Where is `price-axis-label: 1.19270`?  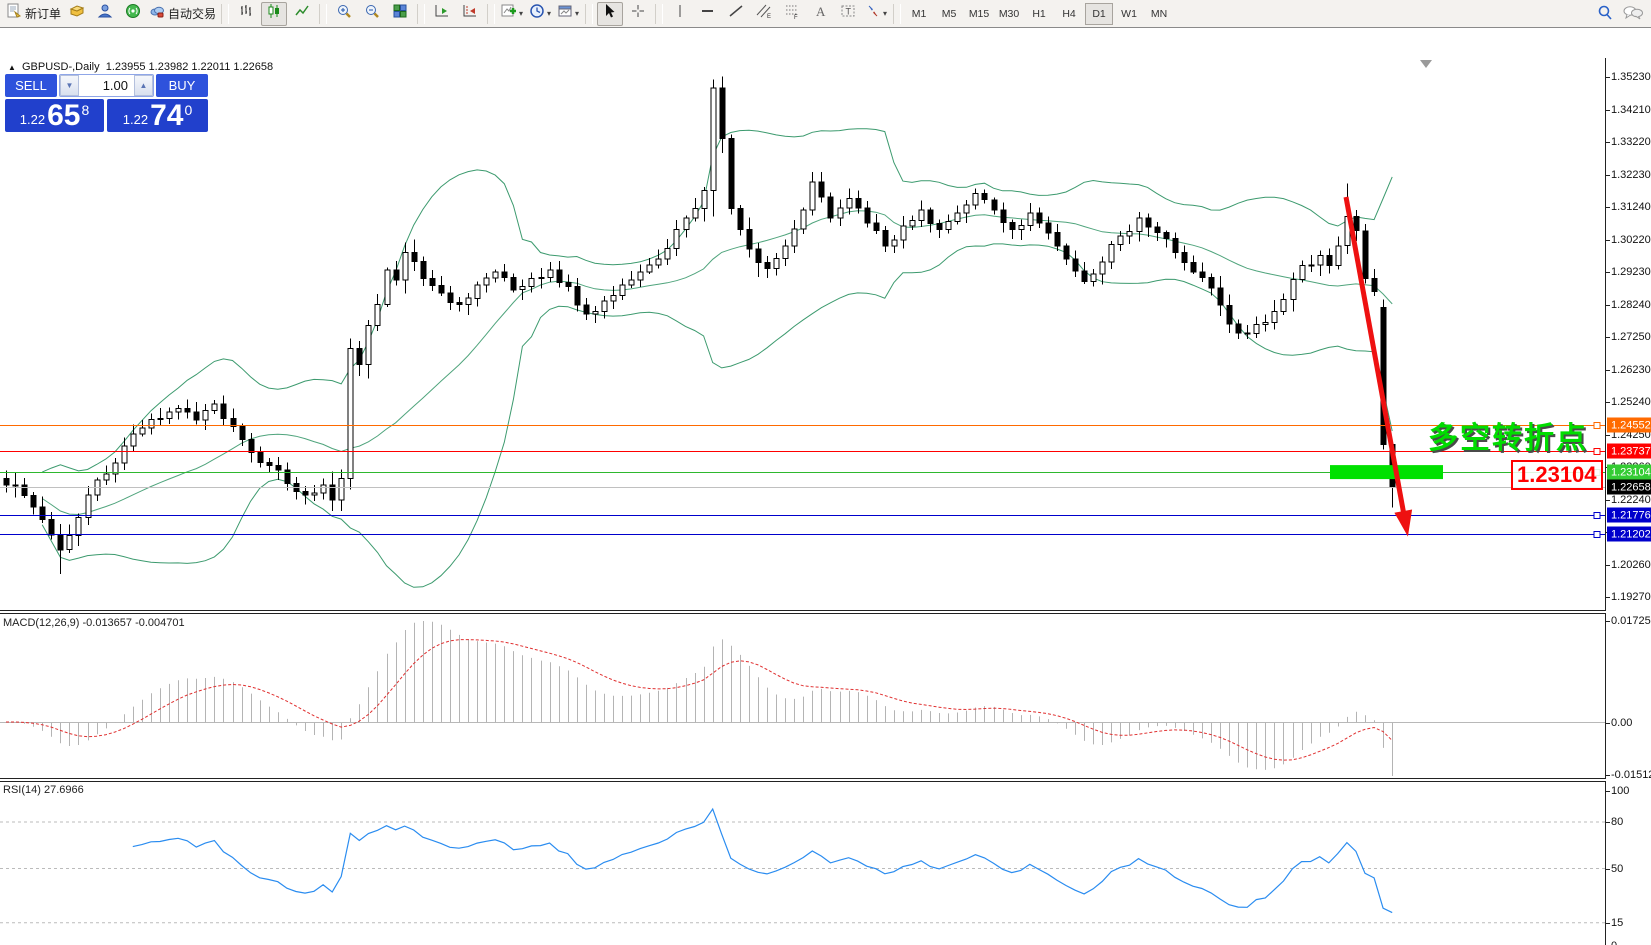 price-axis-label: 1.19270 is located at coordinates (1631, 597).